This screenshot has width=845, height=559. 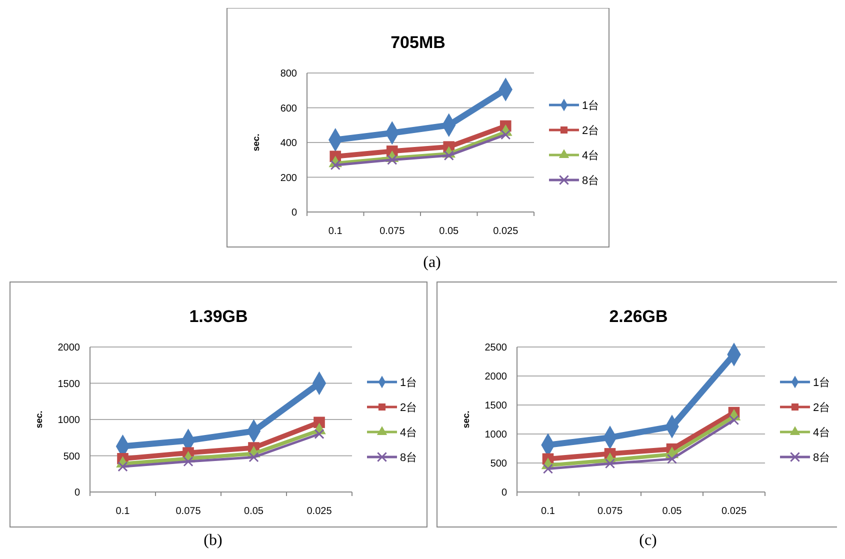 What do you see at coordinates (289, 178) in the screenshot?
I see `y-tick-label: 200` at bounding box center [289, 178].